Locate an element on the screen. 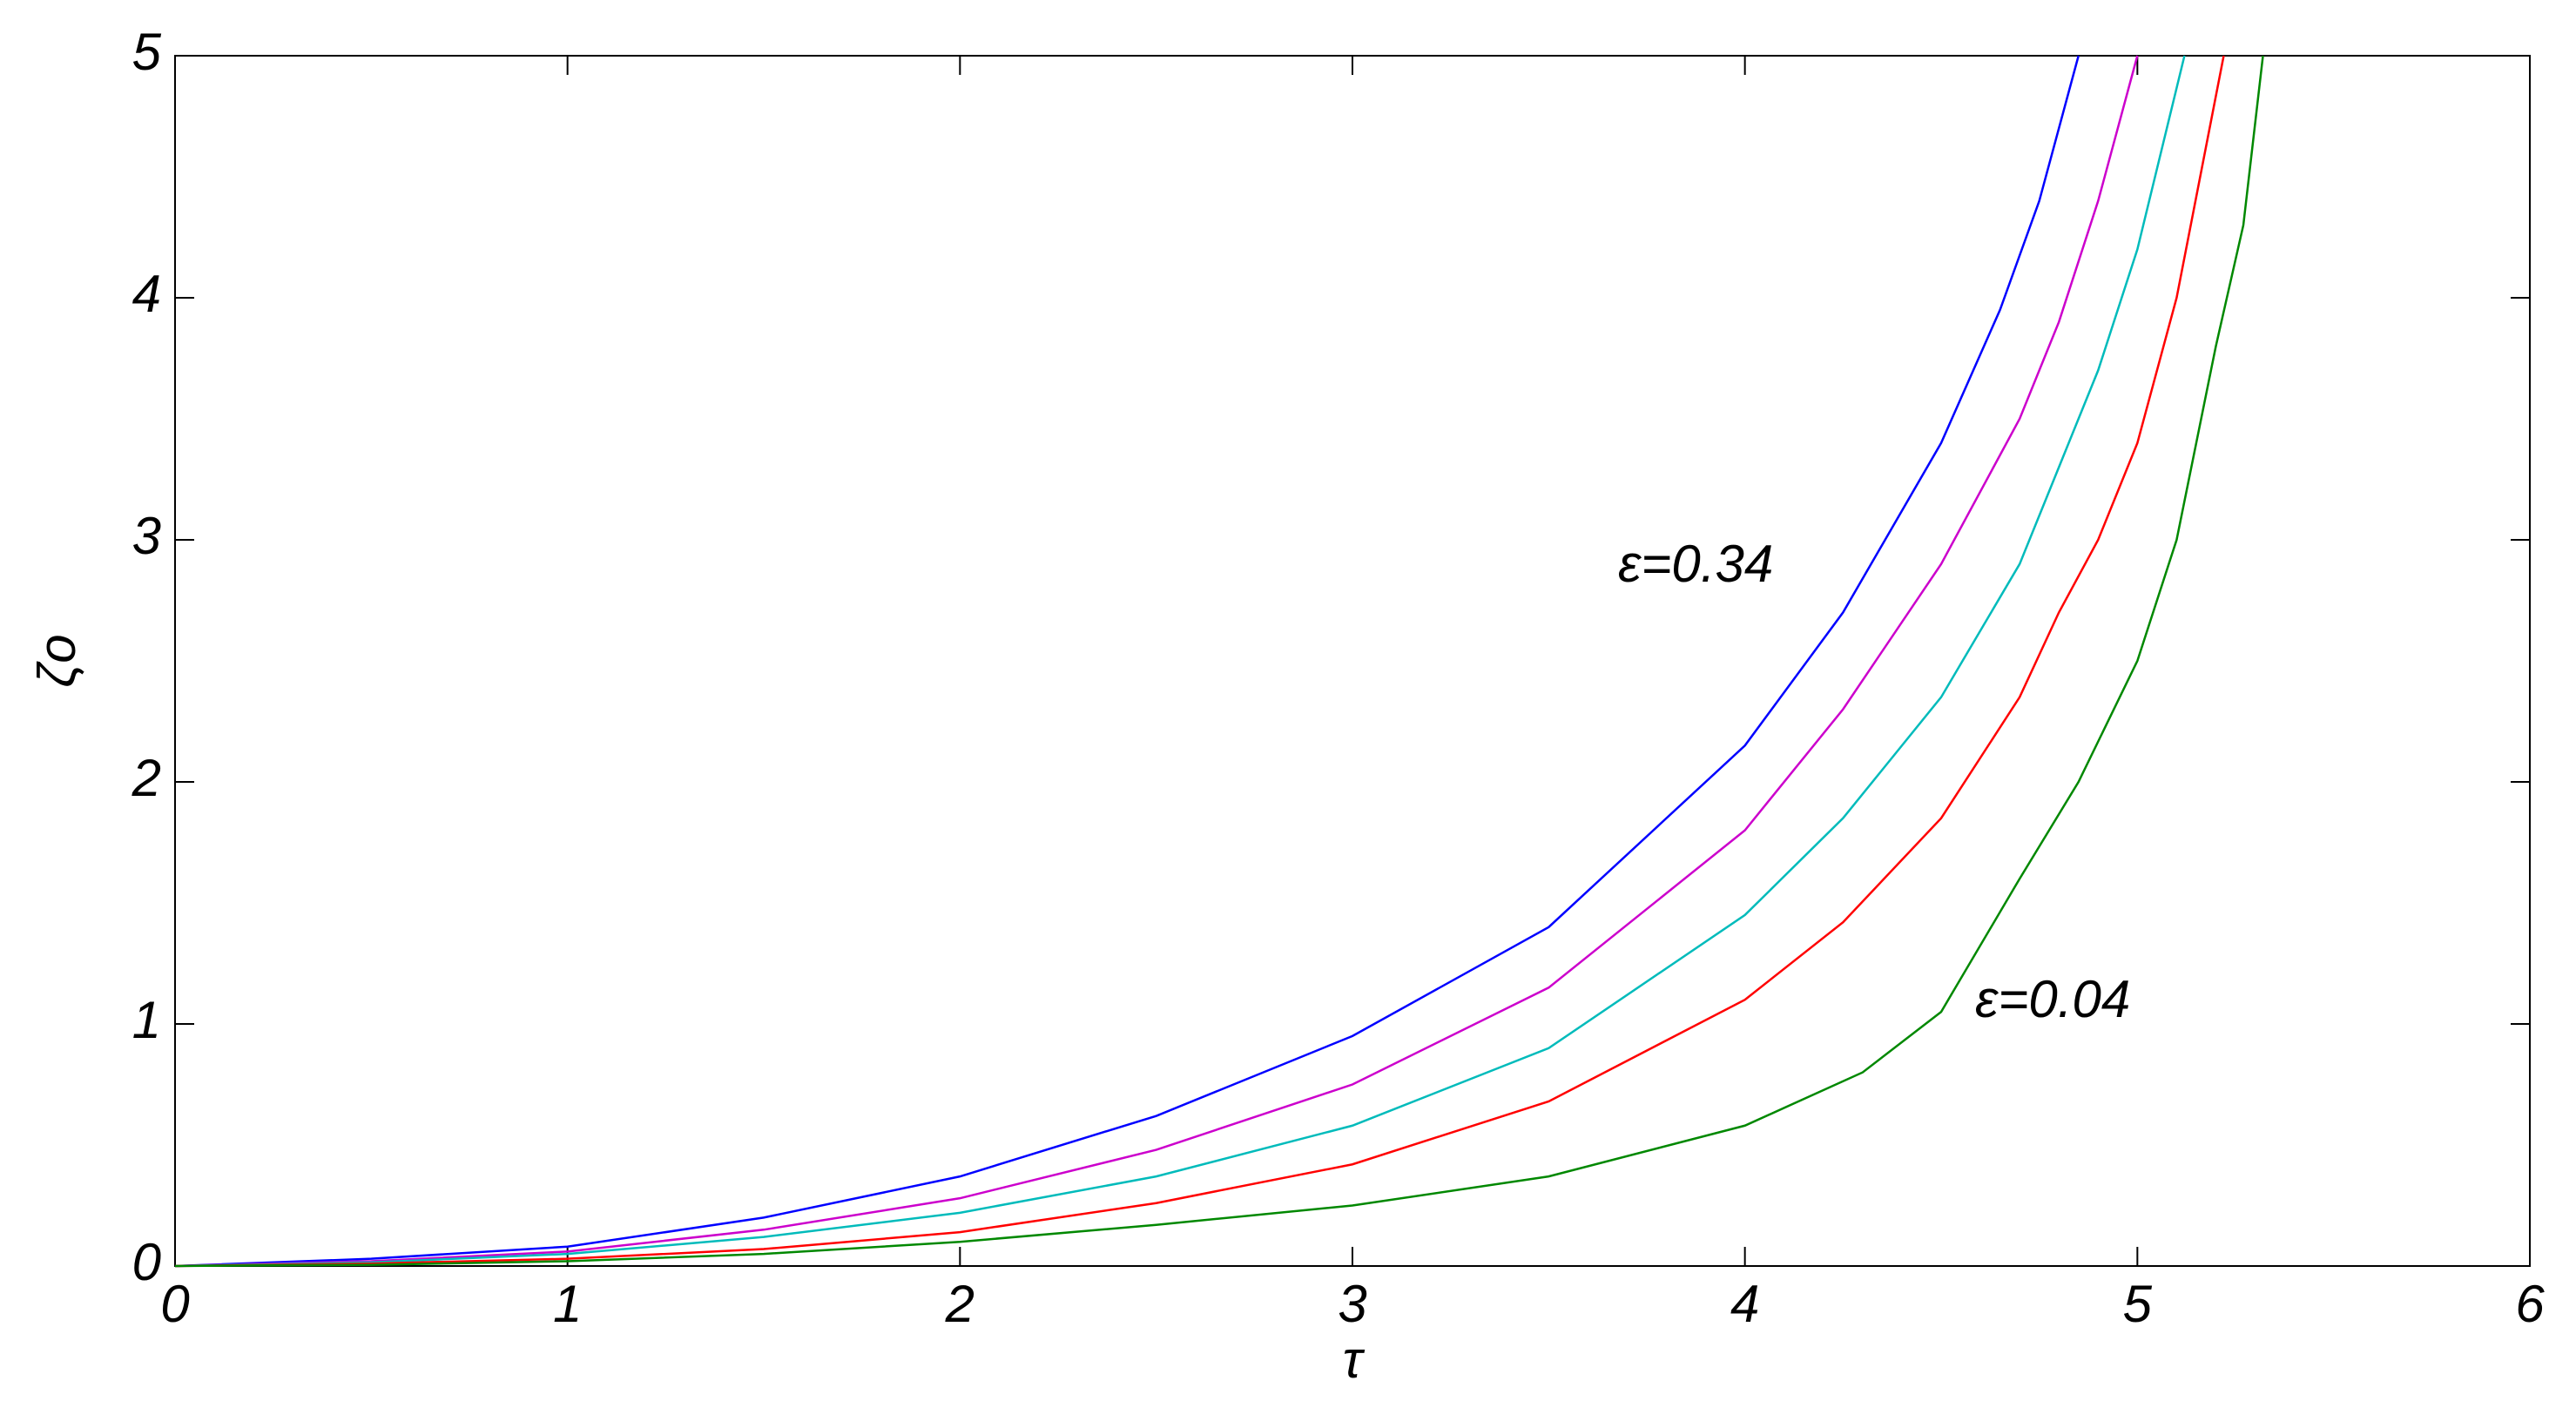 The image size is (2576, 1421). x-tick-label: 5 is located at coordinates (2138, 1304).